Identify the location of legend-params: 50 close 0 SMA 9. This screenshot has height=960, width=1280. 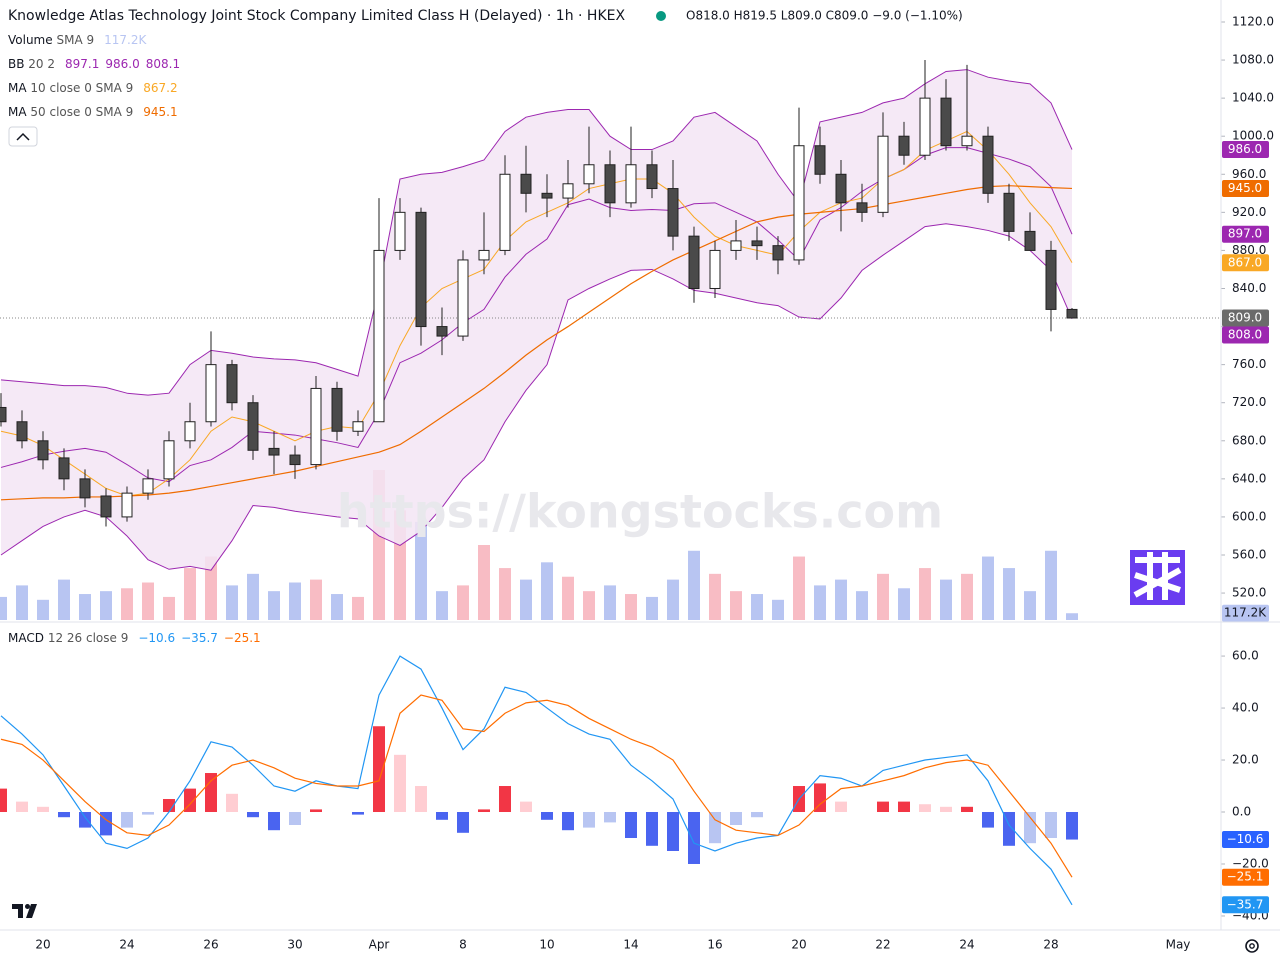
(81, 112).